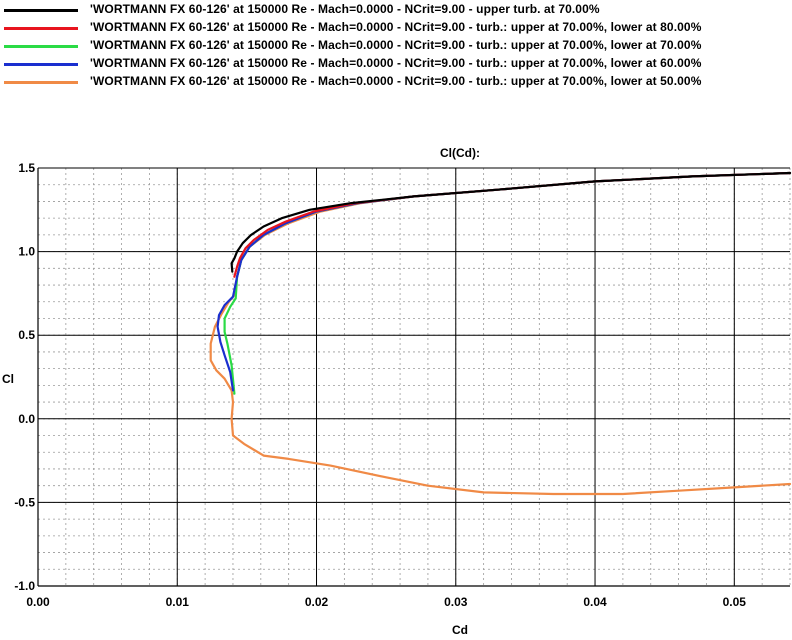  What do you see at coordinates (595, 602) in the screenshot?
I see `x-tick-label: 0.04` at bounding box center [595, 602].